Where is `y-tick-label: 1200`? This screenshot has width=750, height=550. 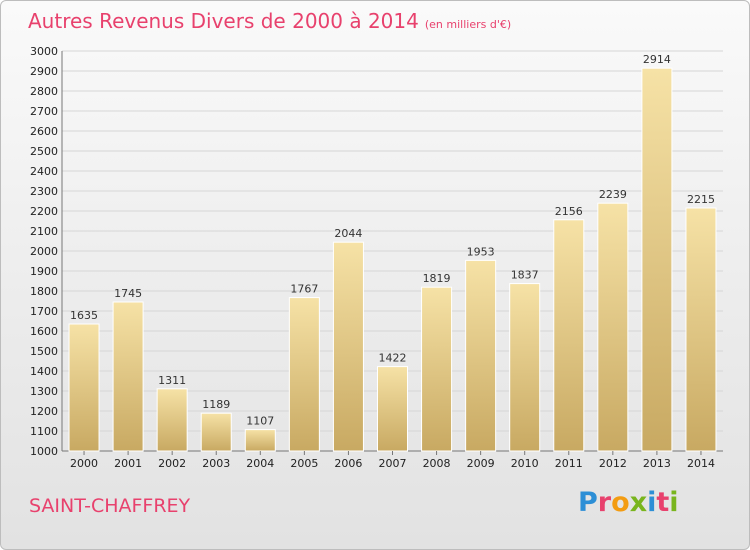 y-tick-label: 1200 is located at coordinates (44, 411).